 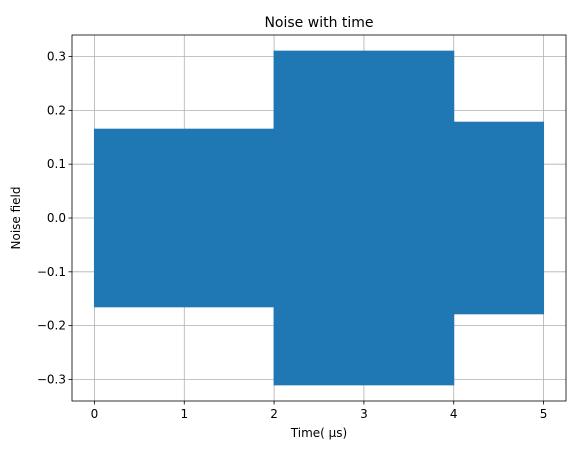 What do you see at coordinates (454, 414) in the screenshot?
I see `x-tick-label: 4` at bounding box center [454, 414].